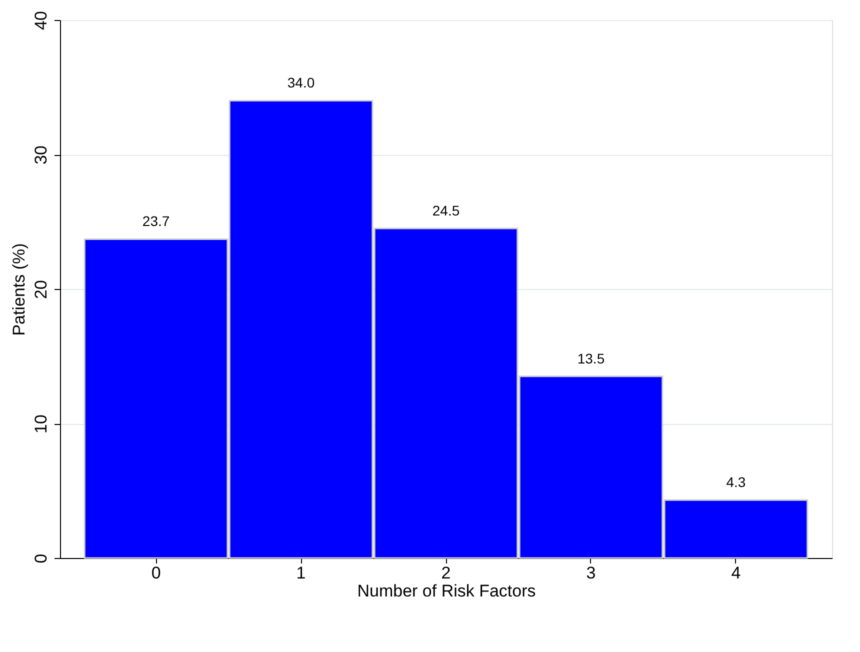 The image size is (860, 652). Describe the element at coordinates (41, 559) in the screenshot. I see `y-tick-label: 0` at that location.